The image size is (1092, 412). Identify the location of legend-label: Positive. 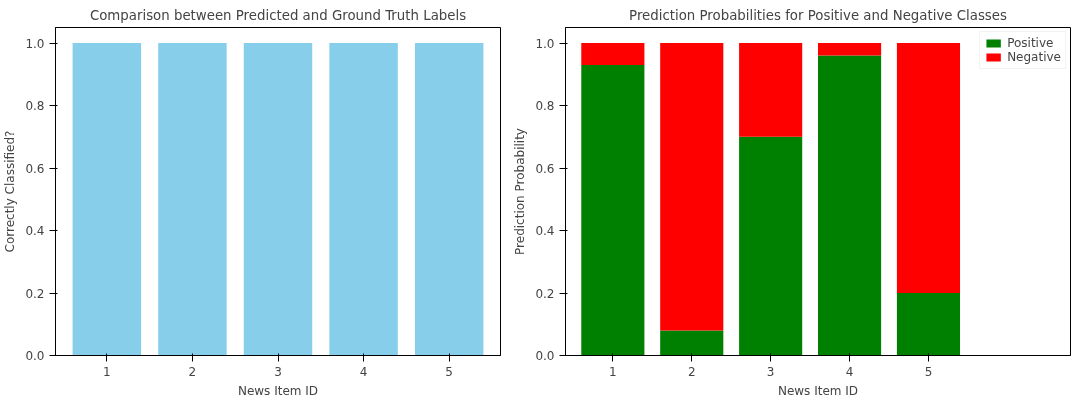
(1030, 43).